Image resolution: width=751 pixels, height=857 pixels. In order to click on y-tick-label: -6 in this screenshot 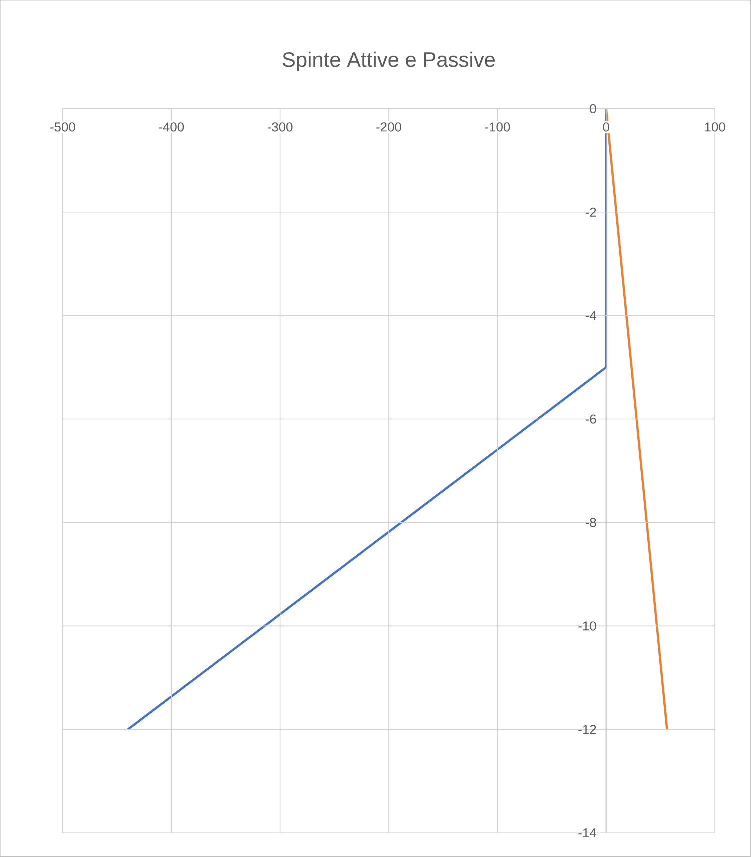, I will do `click(591, 419)`.